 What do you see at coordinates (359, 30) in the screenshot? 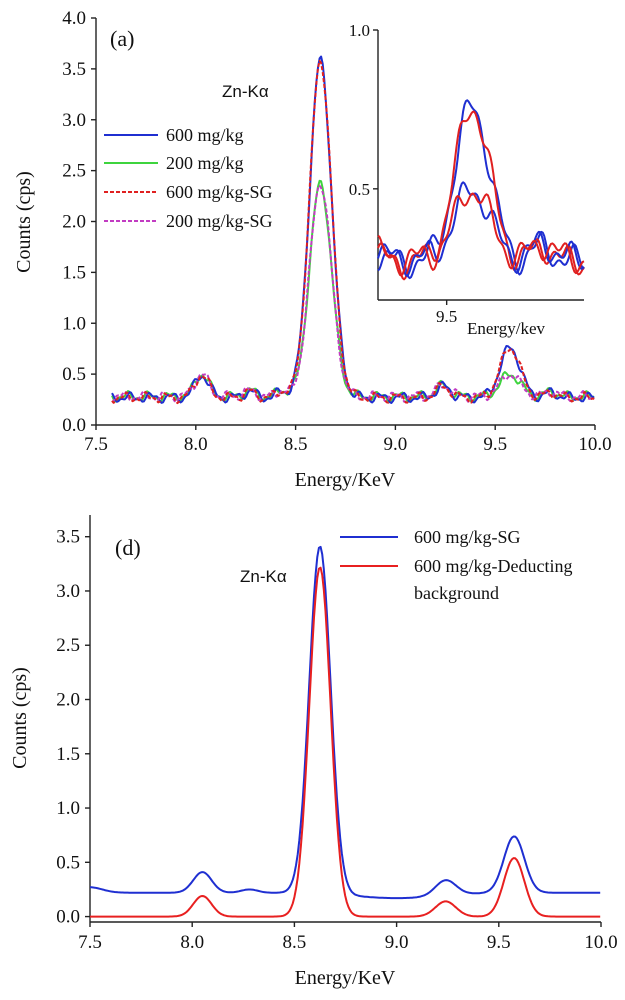
I see `inset-ytick-label: 1.0` at bounding box center [359, 30].